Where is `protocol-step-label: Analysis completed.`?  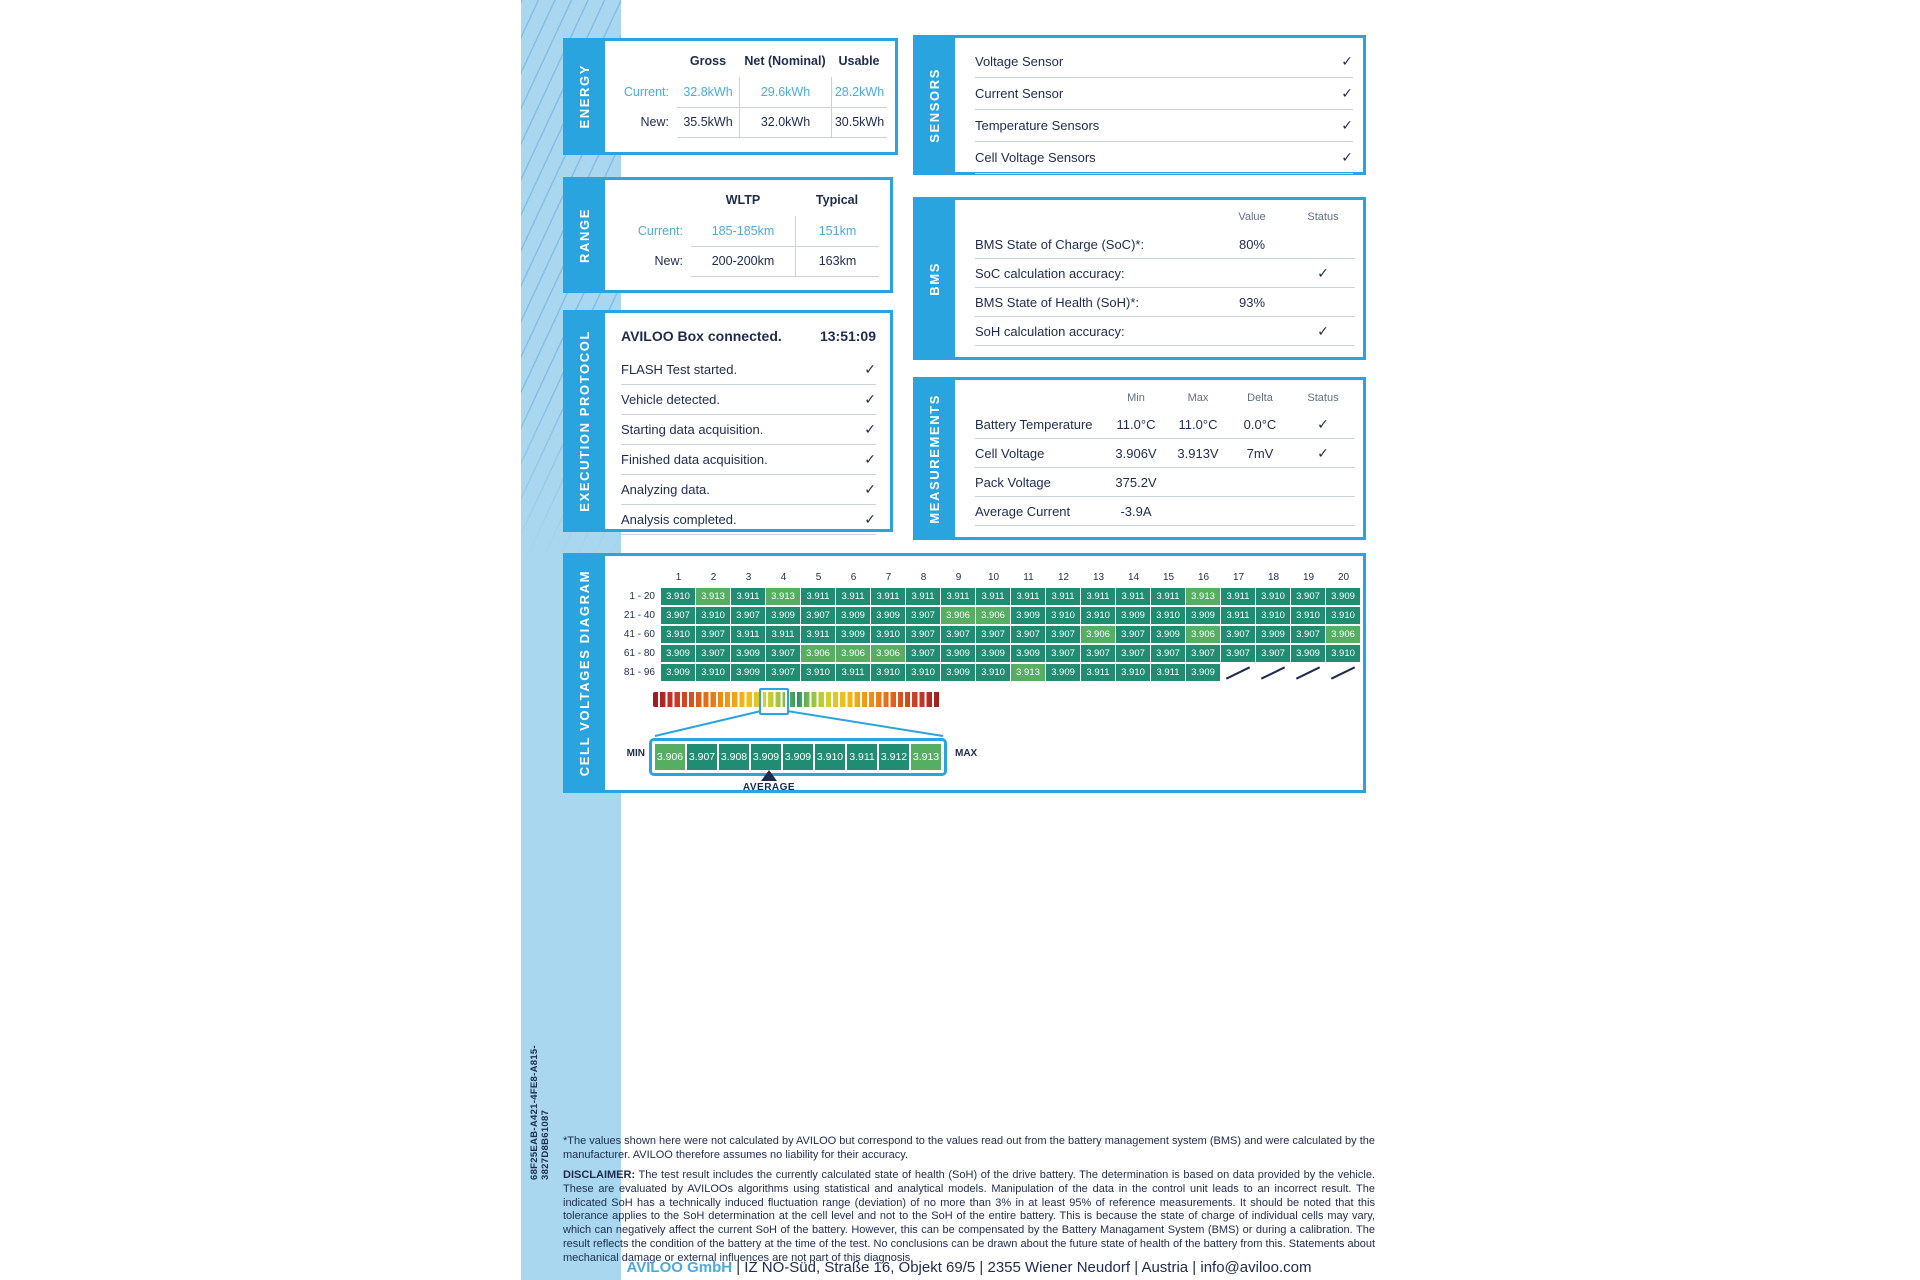
protocol-step-label: Analysis completed. is located at coordinates (679, 519).